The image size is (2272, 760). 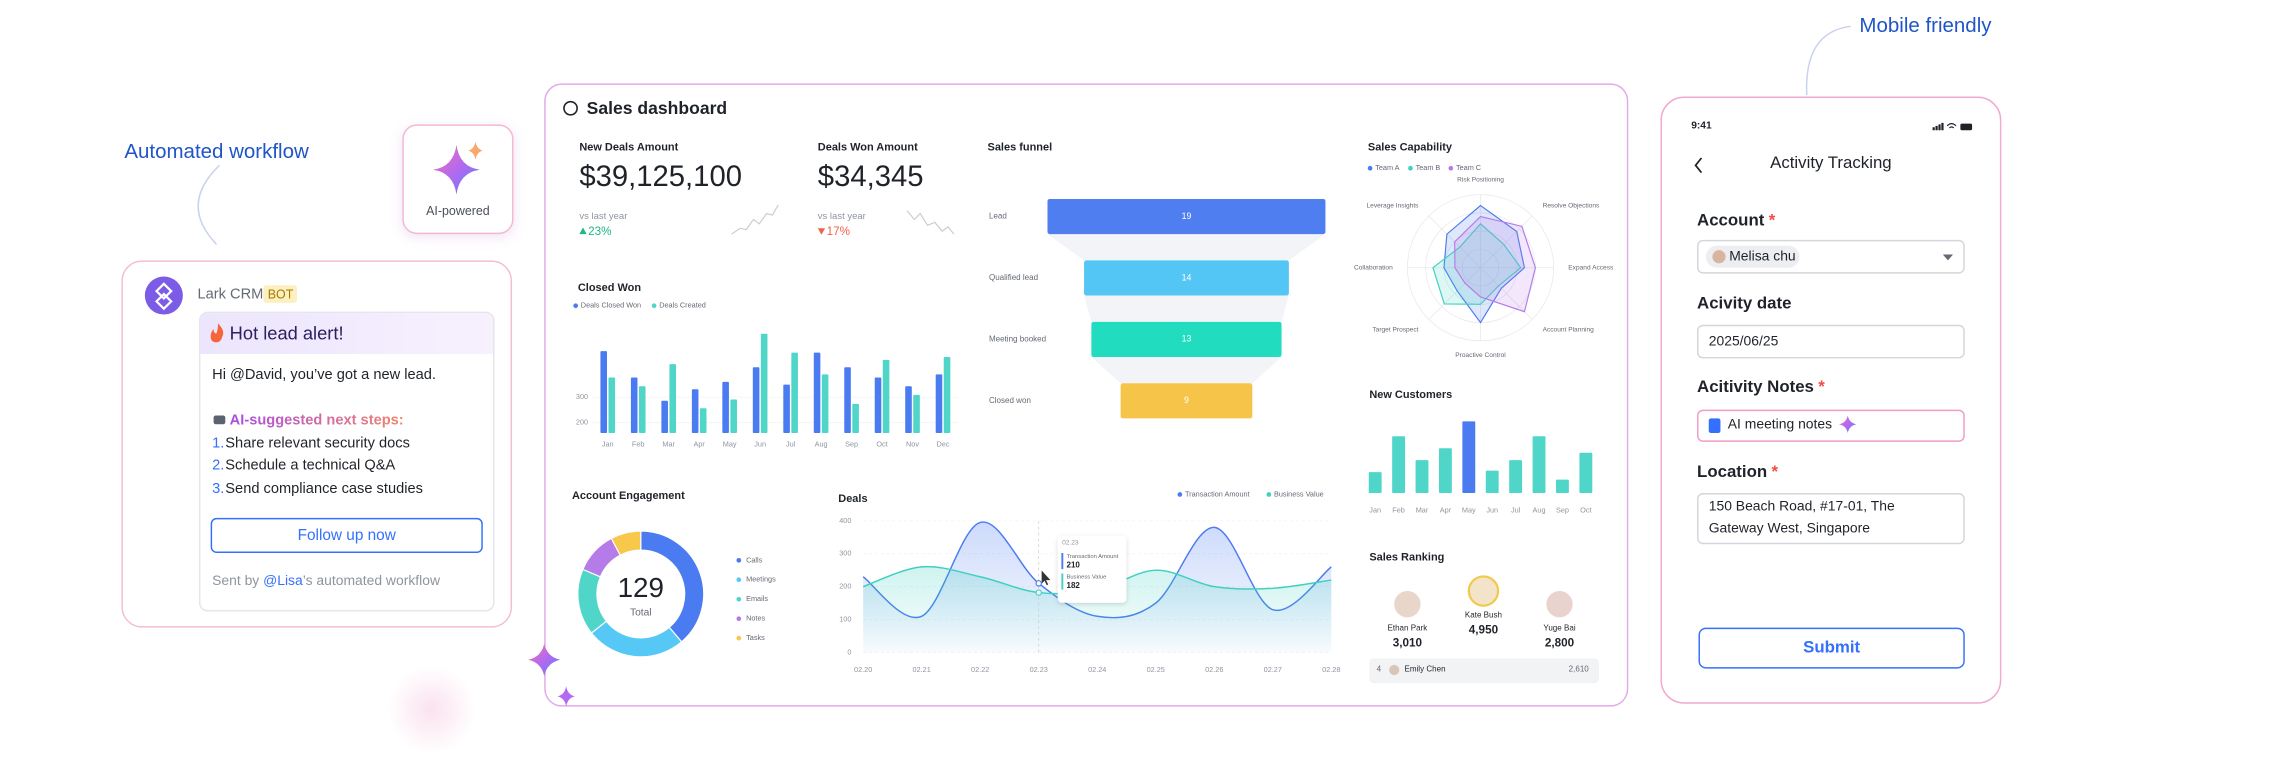 I want to click on x-tick-label: 02.26, so click(x=1214, y=669).